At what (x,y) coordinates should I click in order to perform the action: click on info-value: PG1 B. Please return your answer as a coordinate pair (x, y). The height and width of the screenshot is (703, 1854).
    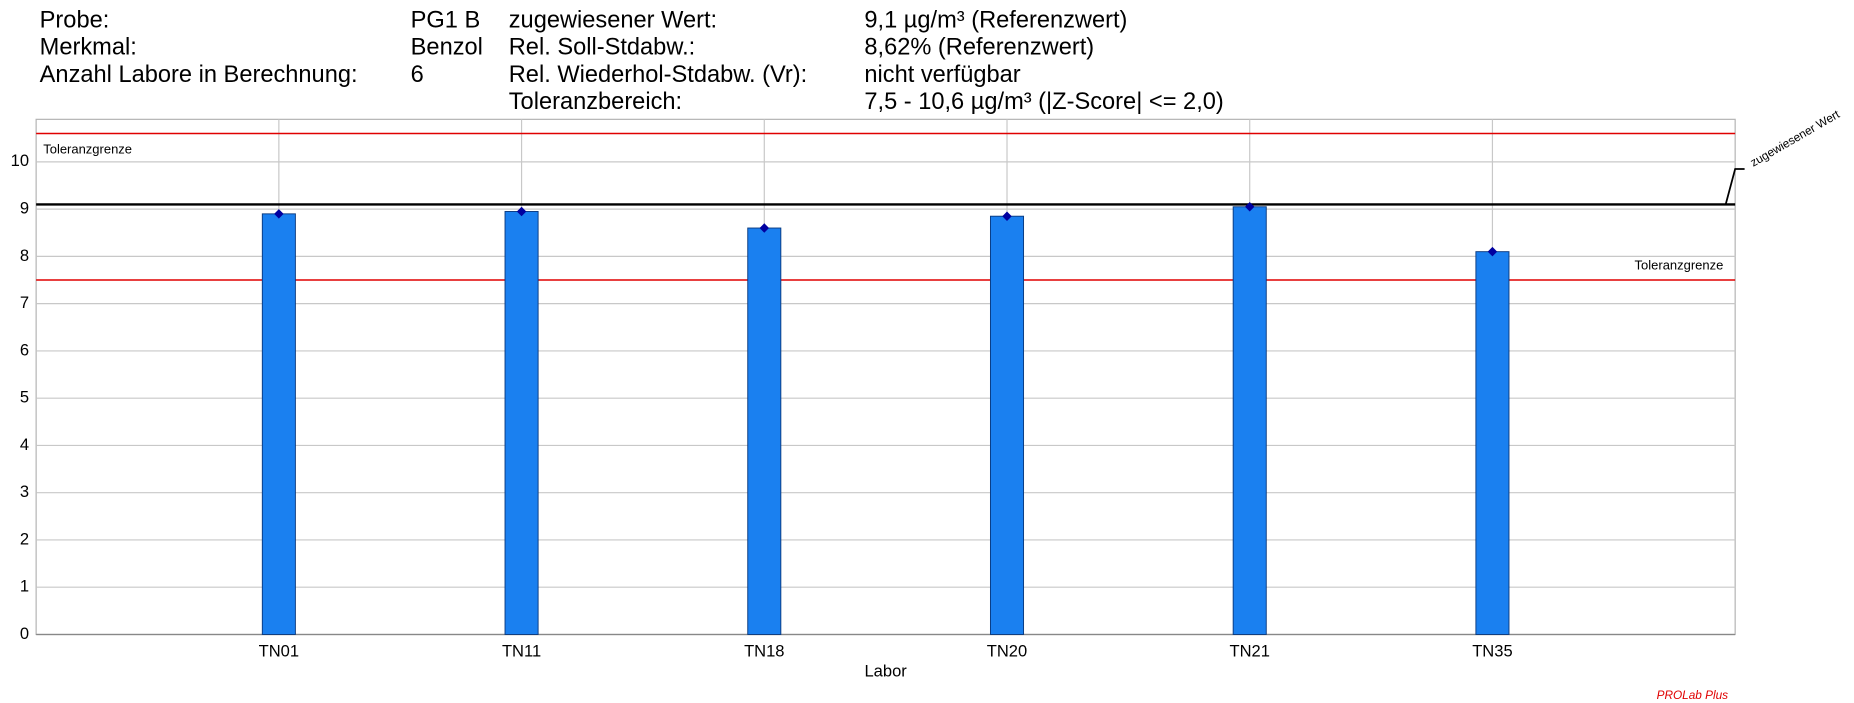
    Looking at the image, I should click on (446, 21).